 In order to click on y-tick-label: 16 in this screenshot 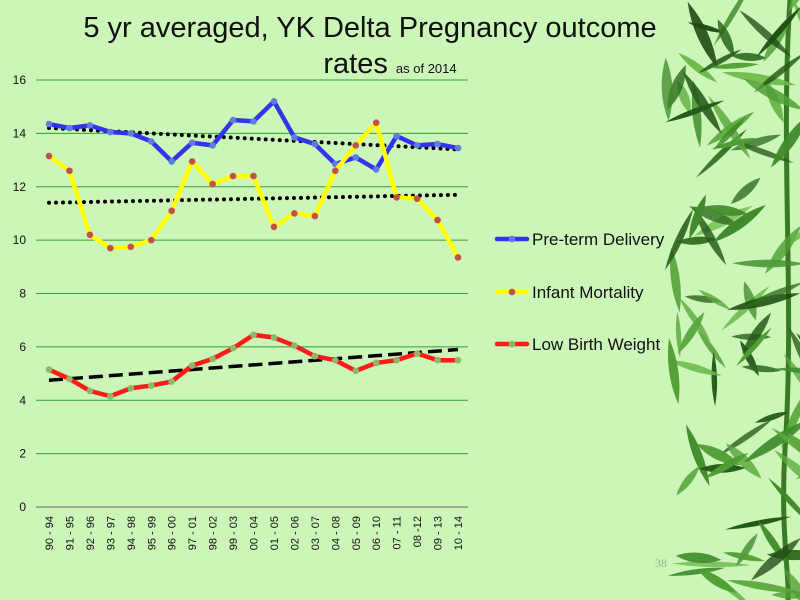, I will do `click(20, 80)`.